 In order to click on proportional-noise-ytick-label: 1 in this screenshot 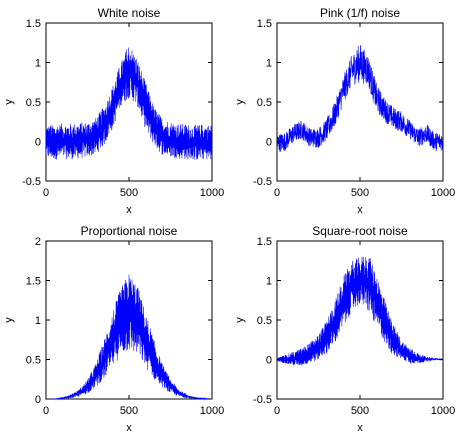, I will do `click(38, 321)`.